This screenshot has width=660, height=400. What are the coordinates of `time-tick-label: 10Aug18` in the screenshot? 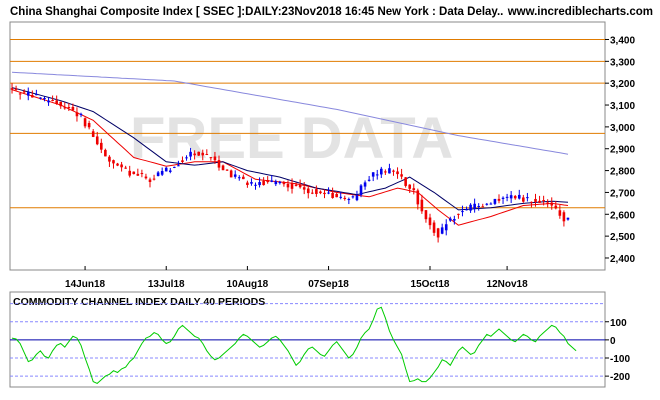 It's located at (248, 284).